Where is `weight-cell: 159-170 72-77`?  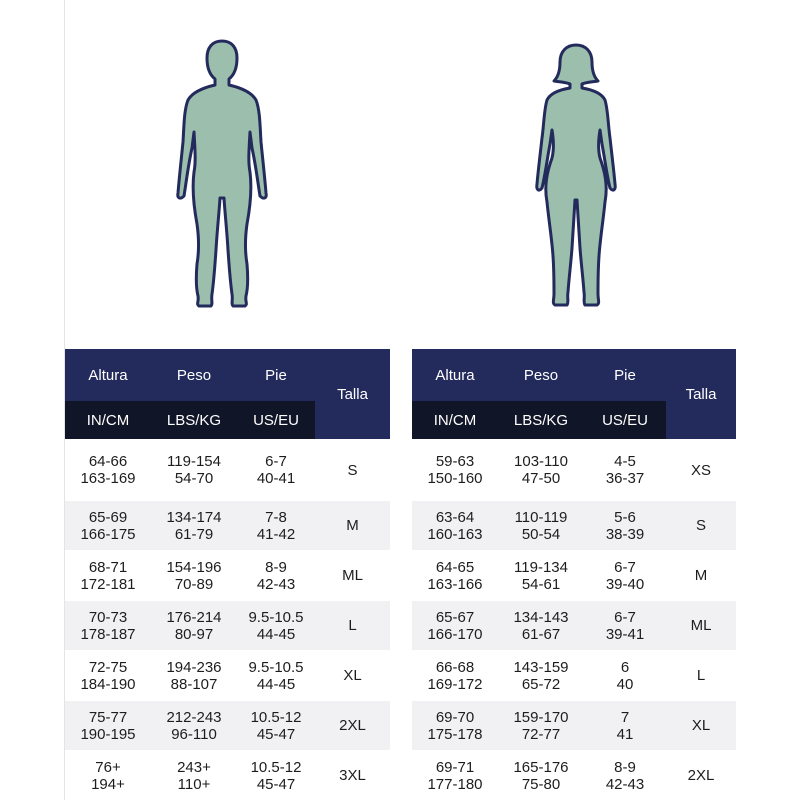 weight-cell: 159-170 72-77 is located at coordinates (541, 725).